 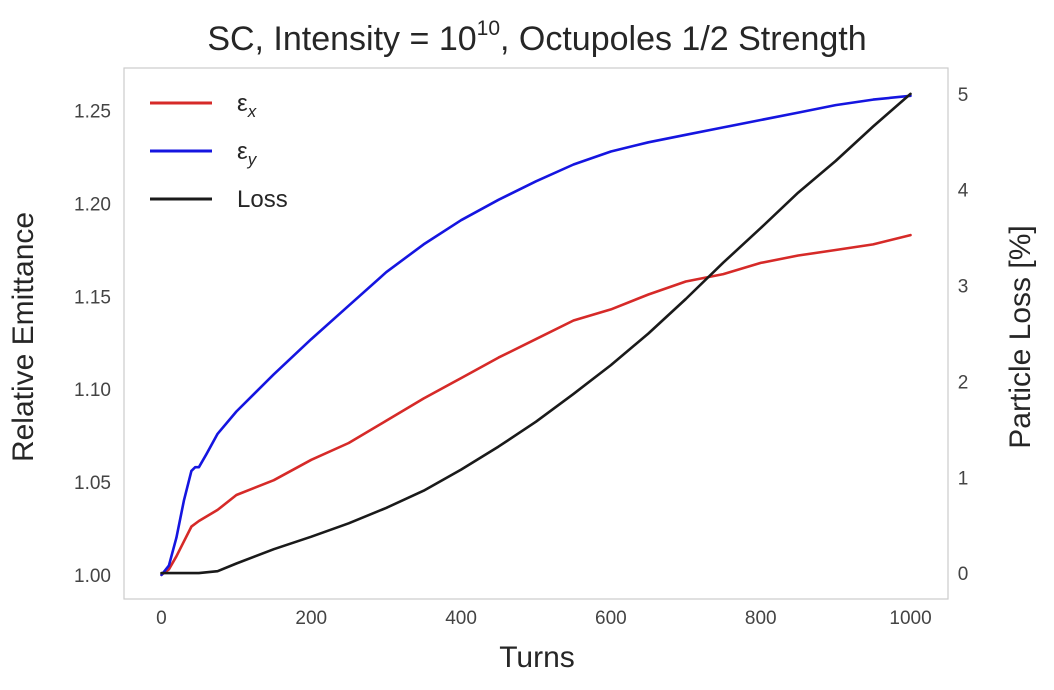 I want to click on y-left-tick-label: 1.25, so click(x=92, y=112).